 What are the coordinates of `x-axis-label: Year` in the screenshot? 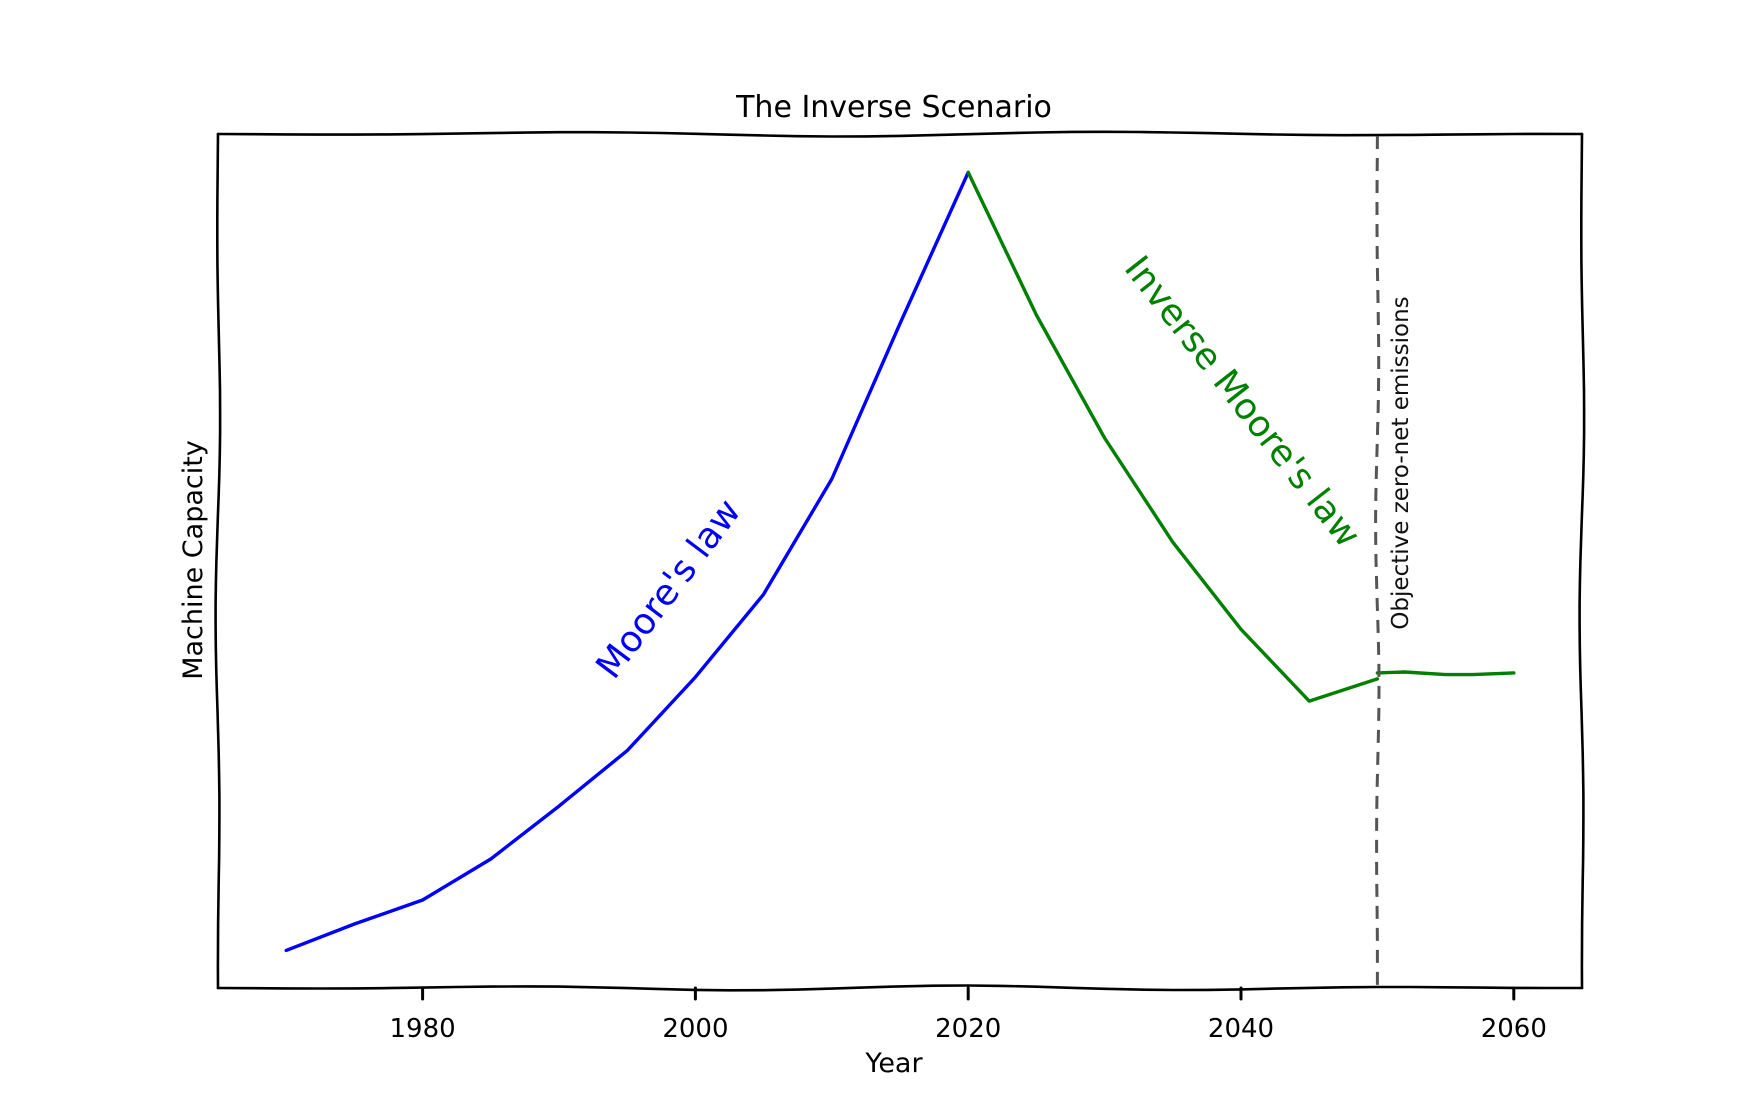 It's located at (893, 1063).